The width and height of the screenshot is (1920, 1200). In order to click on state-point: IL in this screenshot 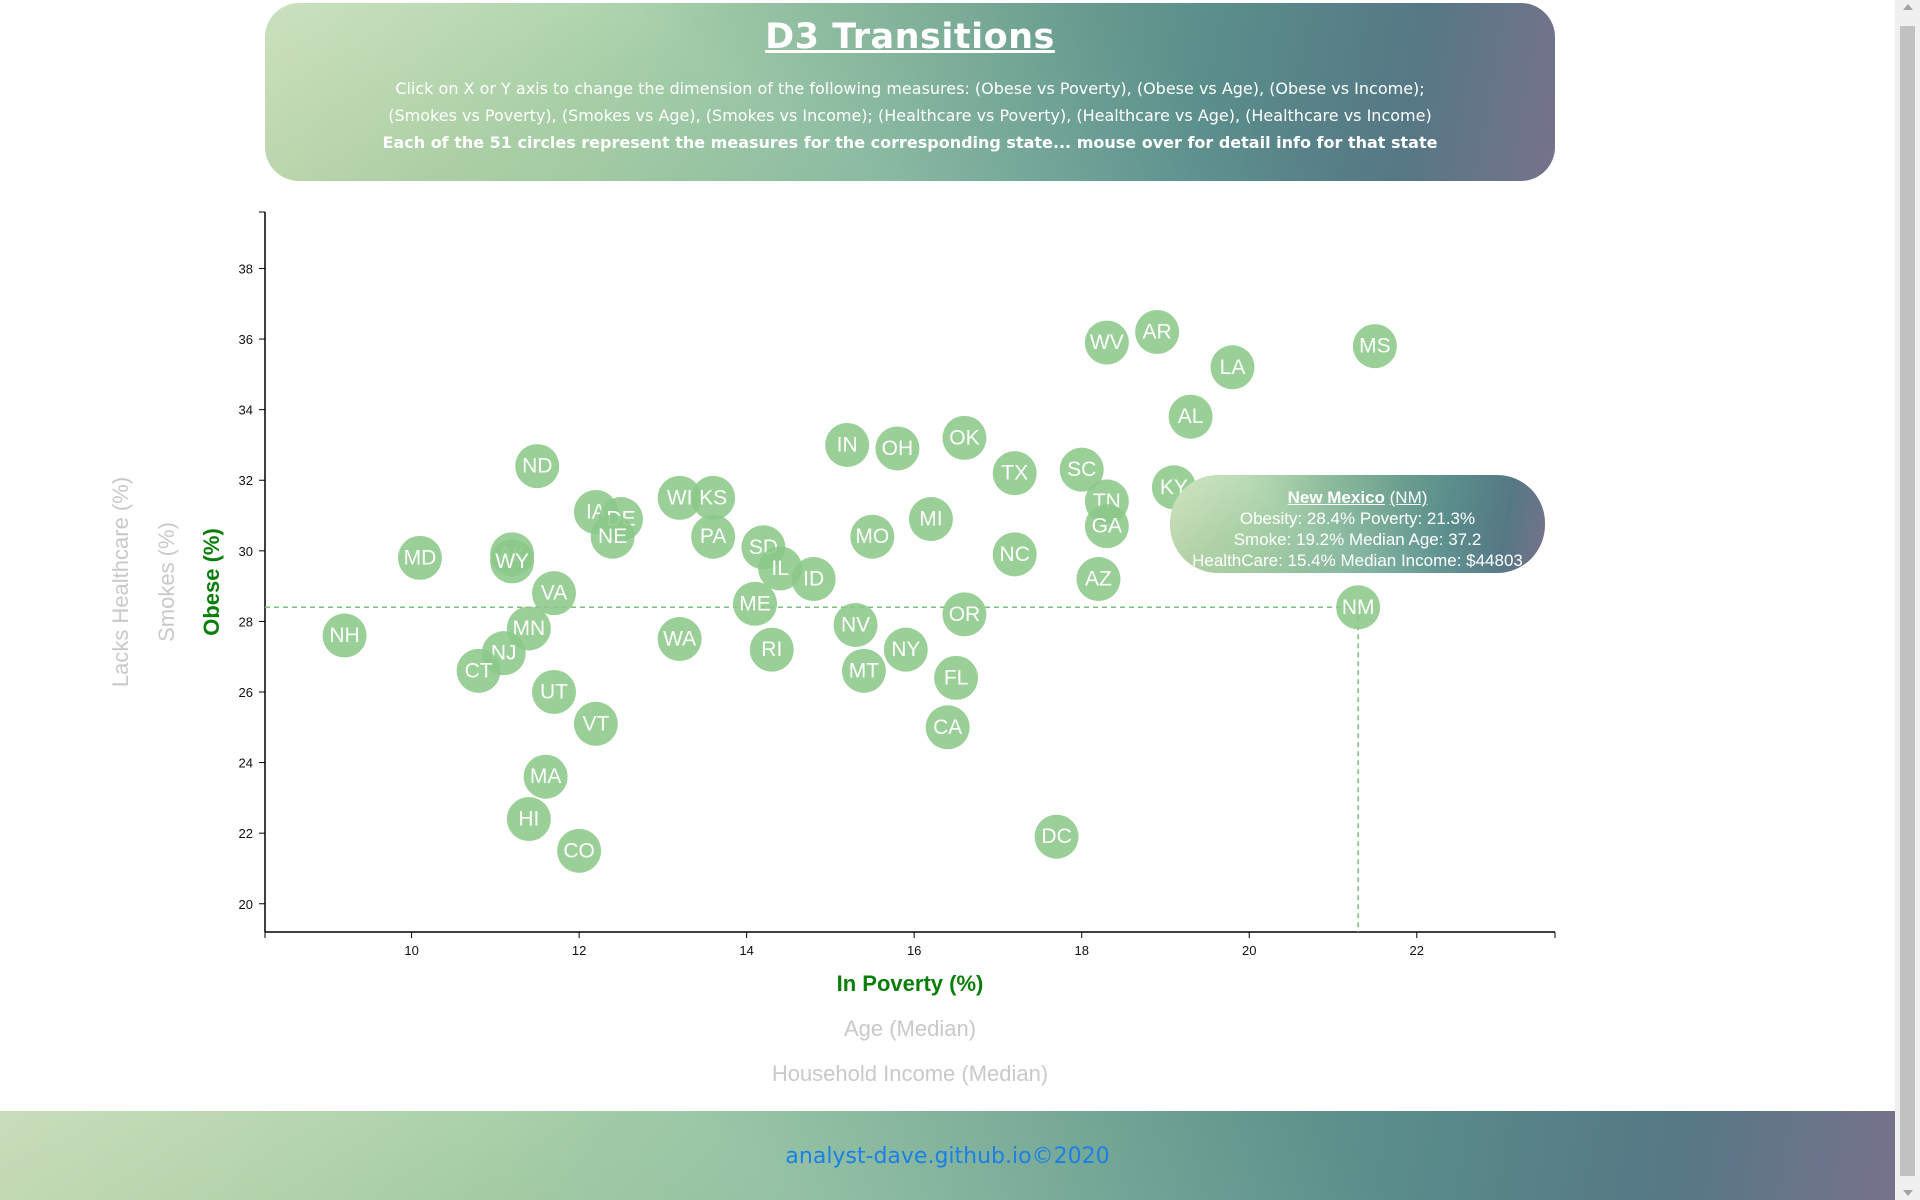, I will do `click(780, 568)`.